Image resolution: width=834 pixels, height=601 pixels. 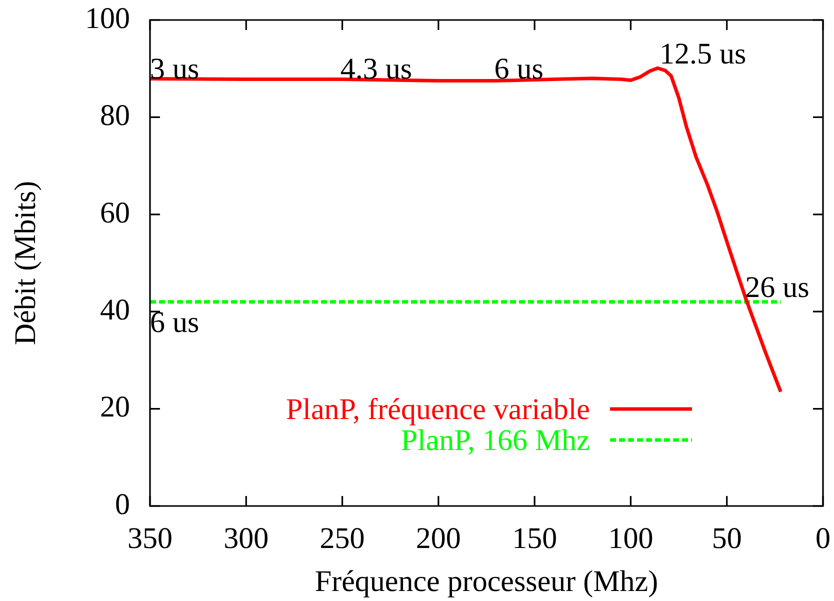 I want to click on annotation: 4.3 us, so click(x=376, y=69).